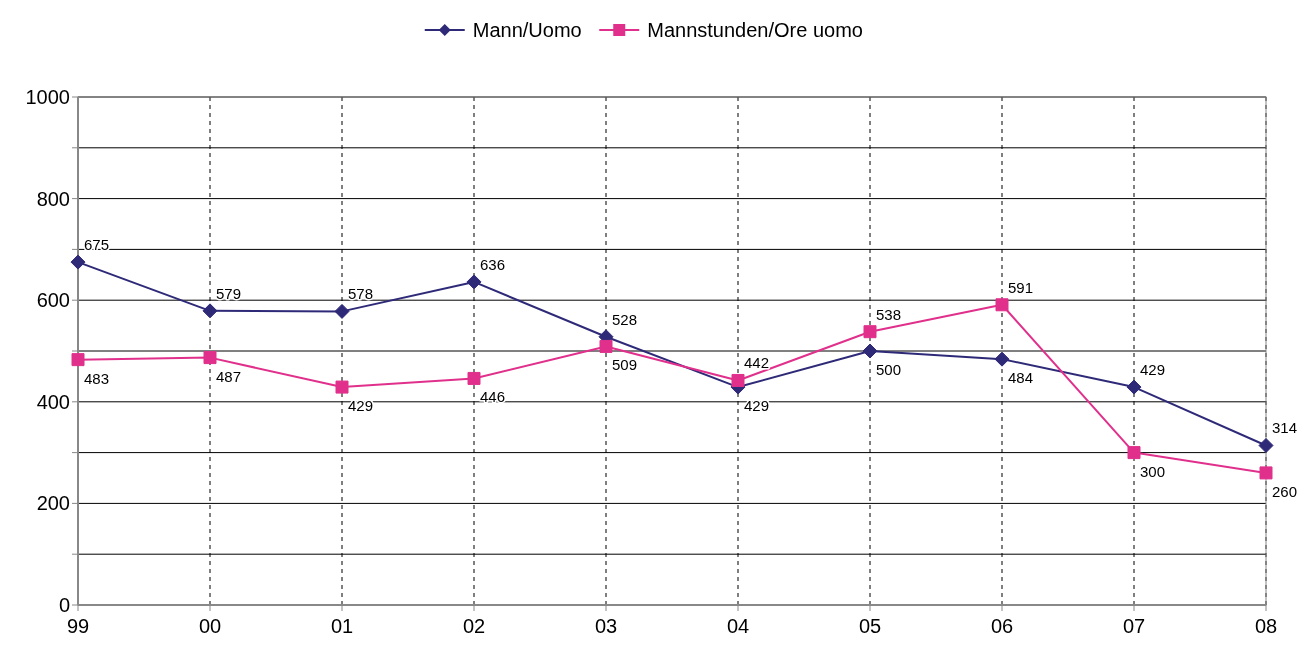  Describe the element at coordinates (361, 294) in the screenshot. I see `data-label: 578` at that location.